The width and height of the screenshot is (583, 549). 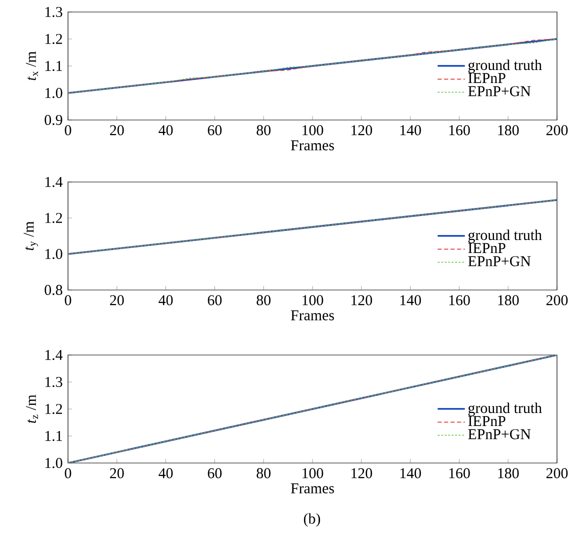 I want to click on y-tick-label: 0.9, so click(x=53, y=120).